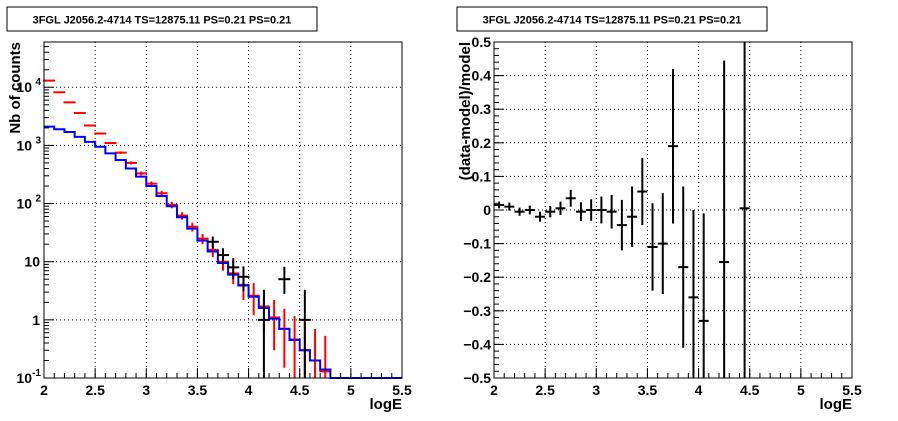 This screenshot has height=421, width=898. What do you see at coordinates (477, 244) in the screenshot?
I see `right-y-tick-label: −0.1` at bounding box center [477, 244].